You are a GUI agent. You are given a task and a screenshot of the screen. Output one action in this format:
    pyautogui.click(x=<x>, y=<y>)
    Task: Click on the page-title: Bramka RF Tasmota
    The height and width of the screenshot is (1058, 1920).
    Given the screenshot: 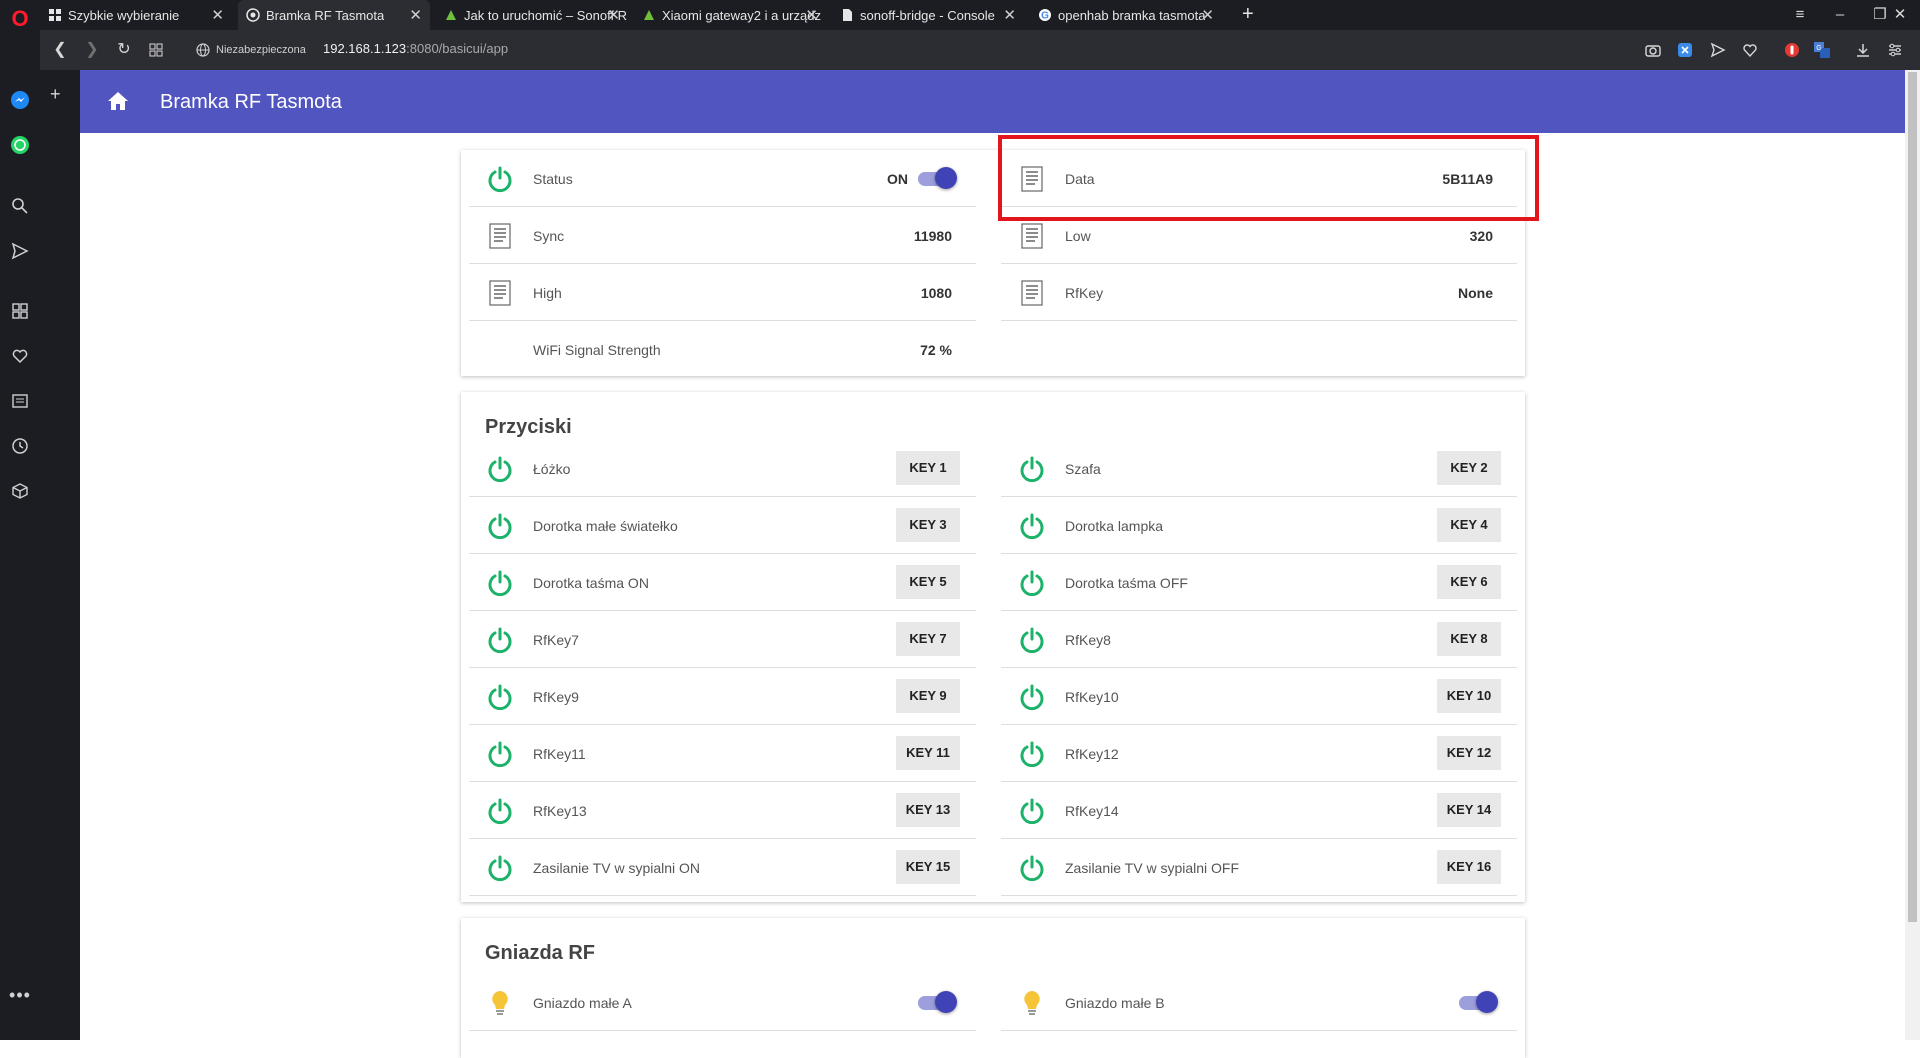 What is the action you would take?
    pyautogui.click(x=251, y=102)
    